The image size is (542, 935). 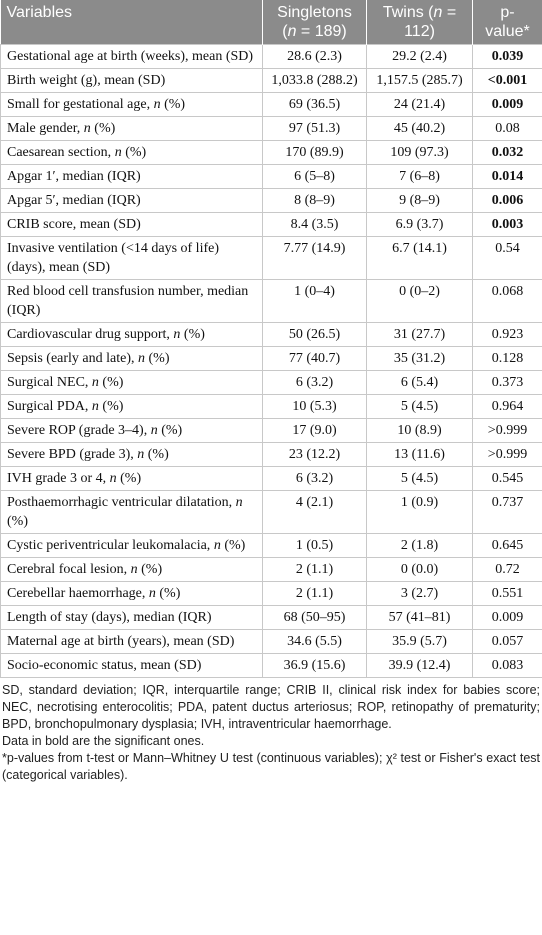 What do you see at coordinates (507, 301) in the screenshot?
I see `value-cell: 0.068` at bounding box center [507, 301].